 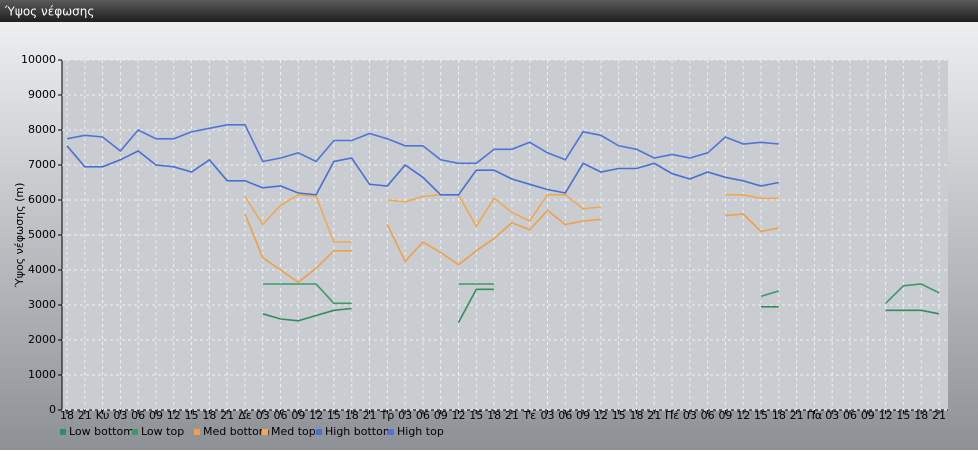 I want to click on x-tick-label: Δε, so click(x=245, y=415).